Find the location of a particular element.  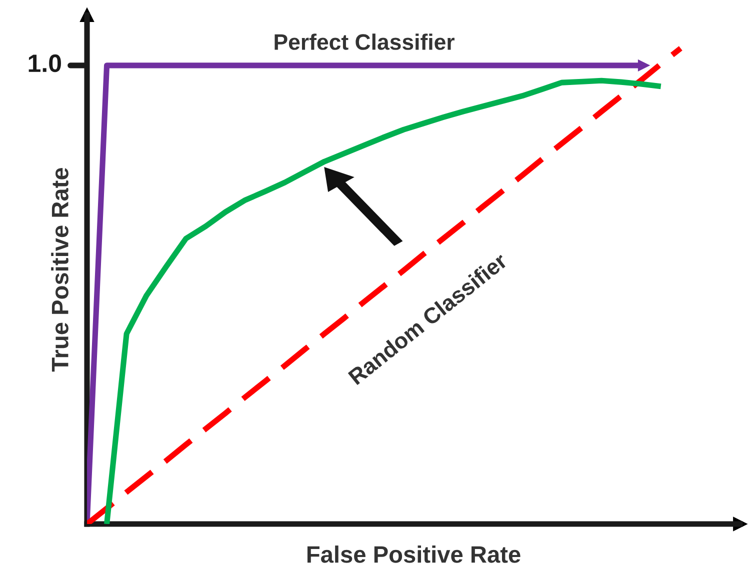

annotation: Perfect Classifier is located at coordinates (364, 42).